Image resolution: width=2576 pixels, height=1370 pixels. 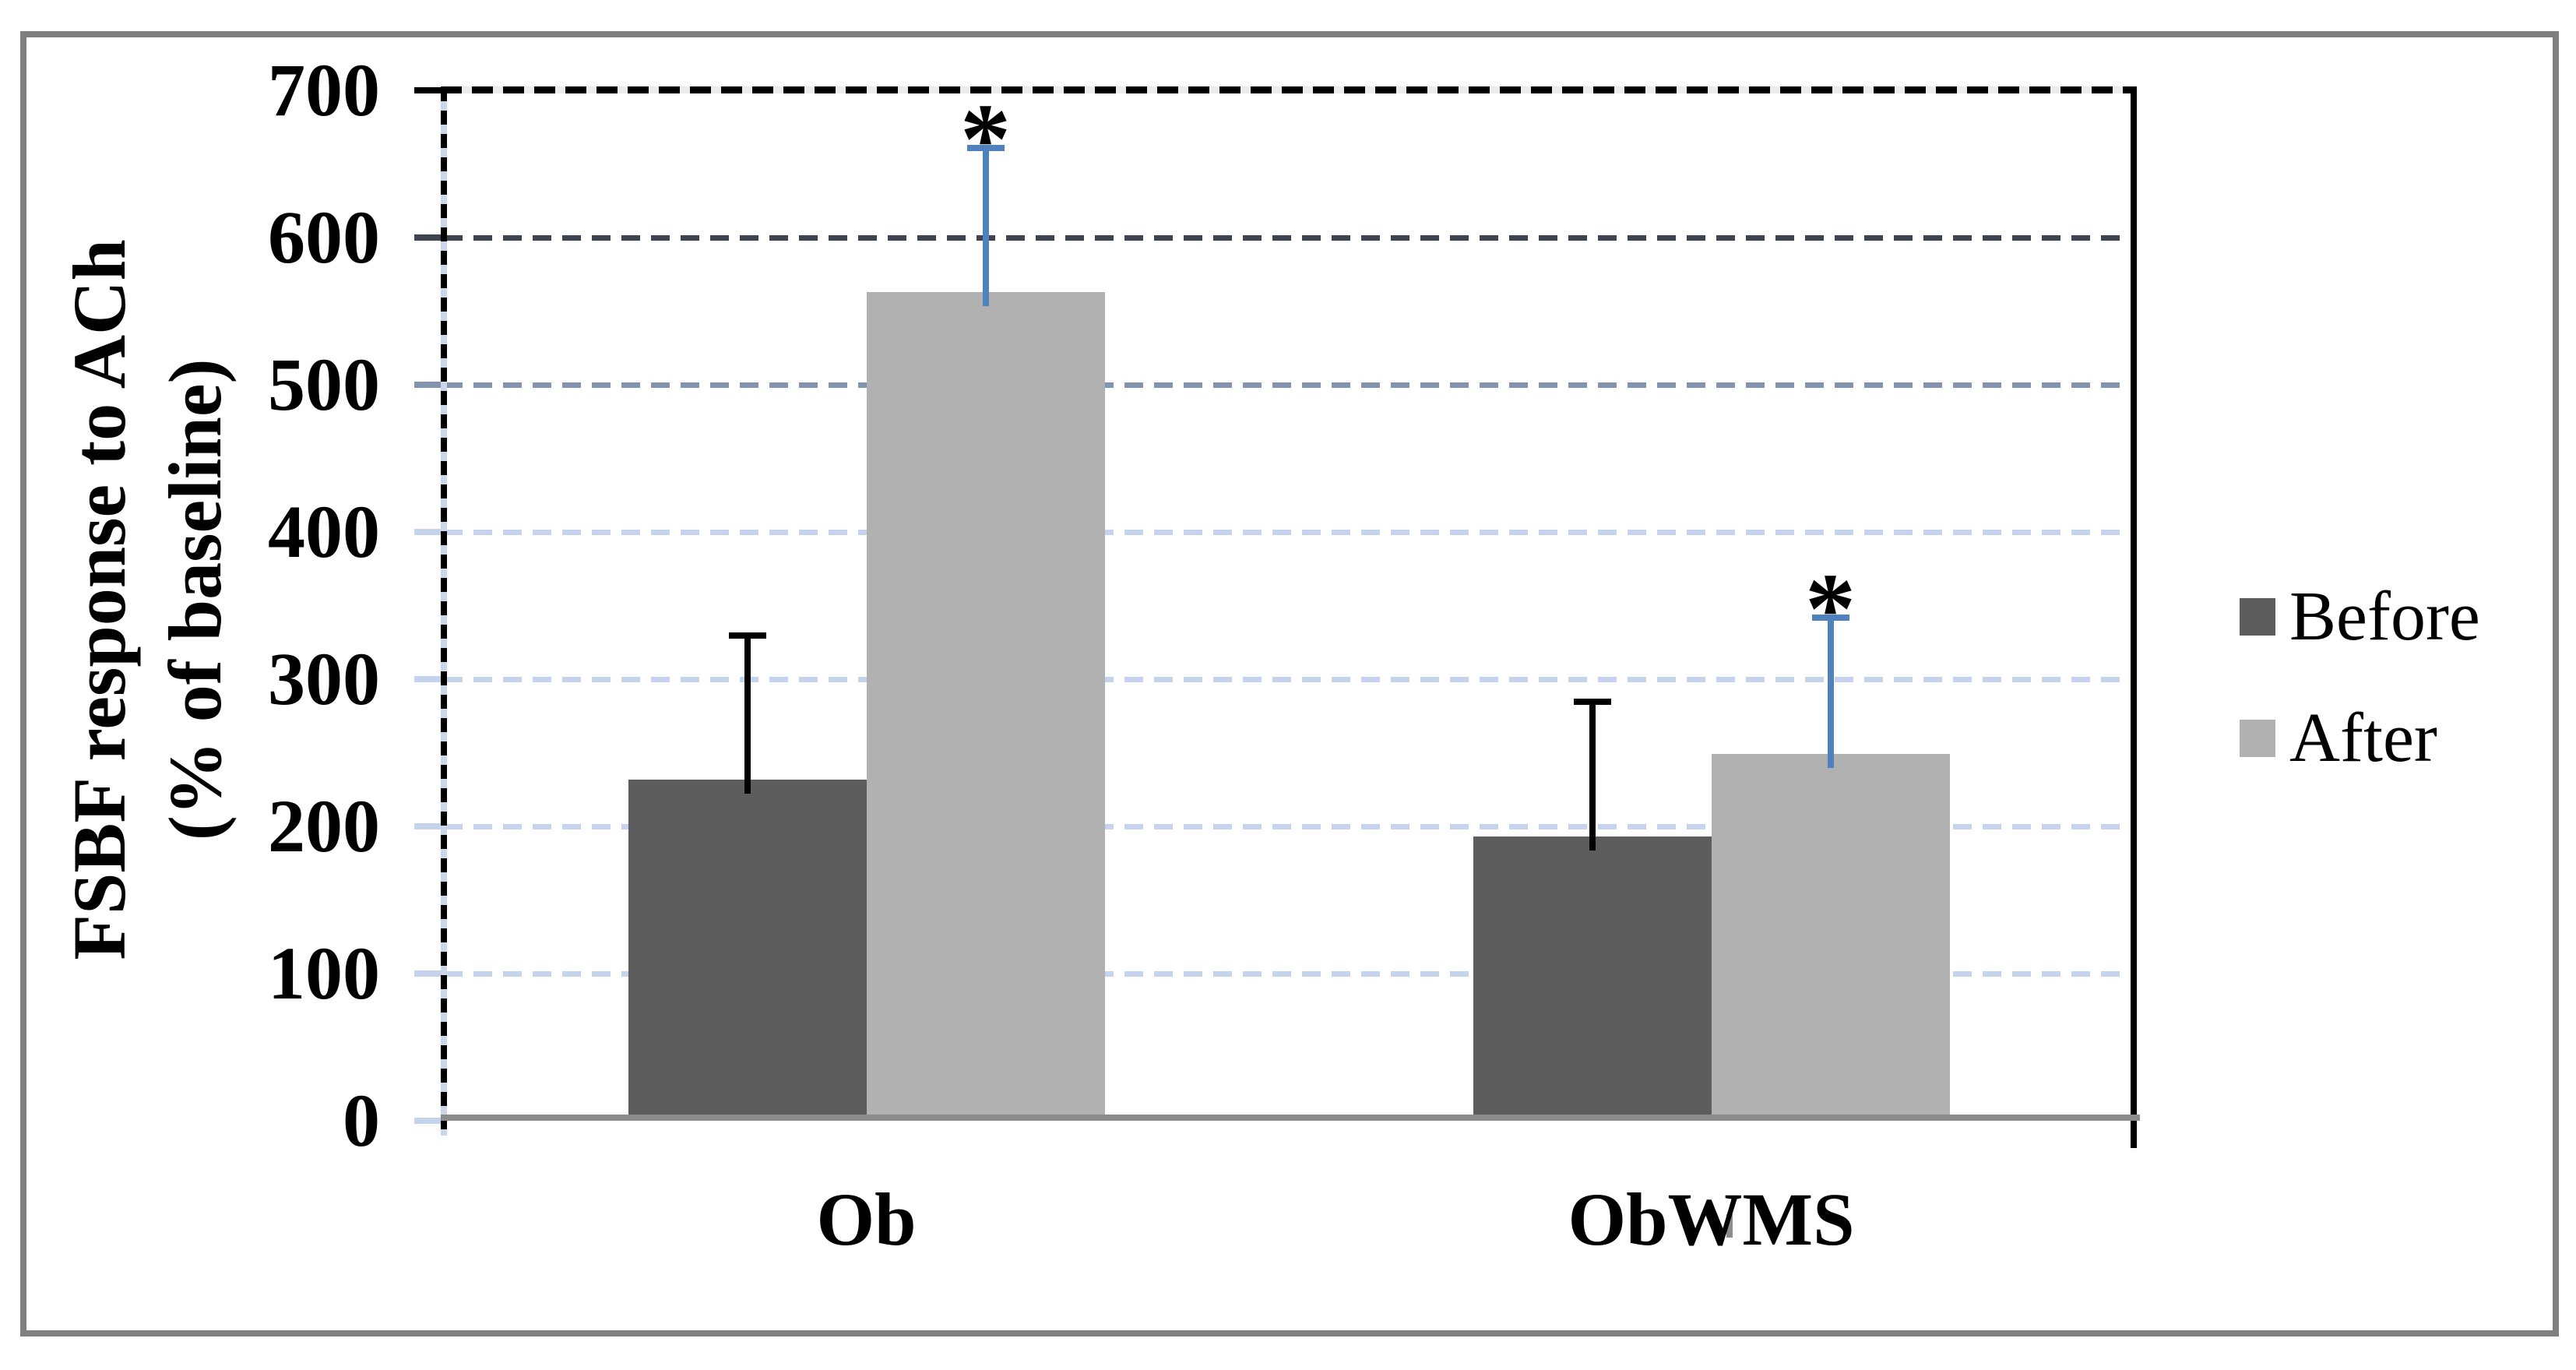 What do you see at coordinates (747, 950) in the screenshot?
I see `bar-ob-before` at bounding box center [747, 950].